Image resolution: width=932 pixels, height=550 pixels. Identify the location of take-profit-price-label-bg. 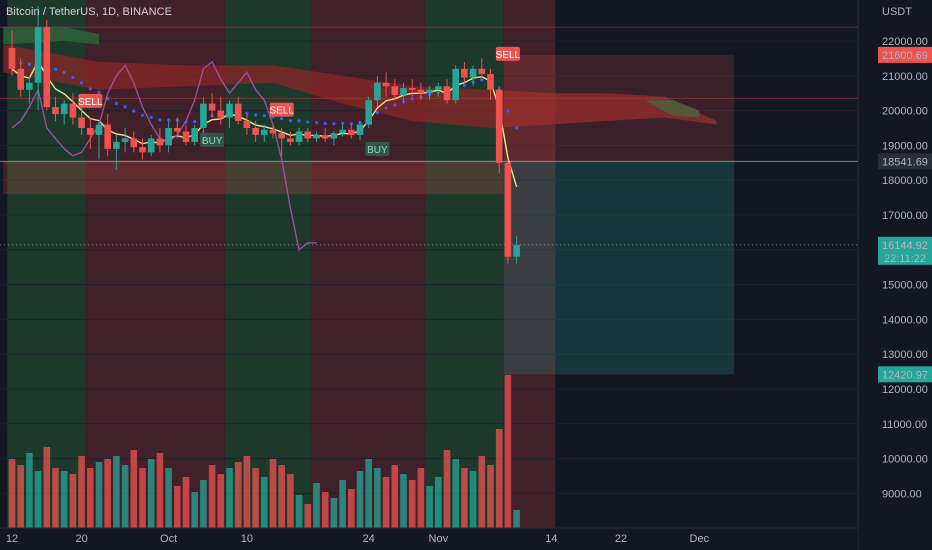
(905, 374).